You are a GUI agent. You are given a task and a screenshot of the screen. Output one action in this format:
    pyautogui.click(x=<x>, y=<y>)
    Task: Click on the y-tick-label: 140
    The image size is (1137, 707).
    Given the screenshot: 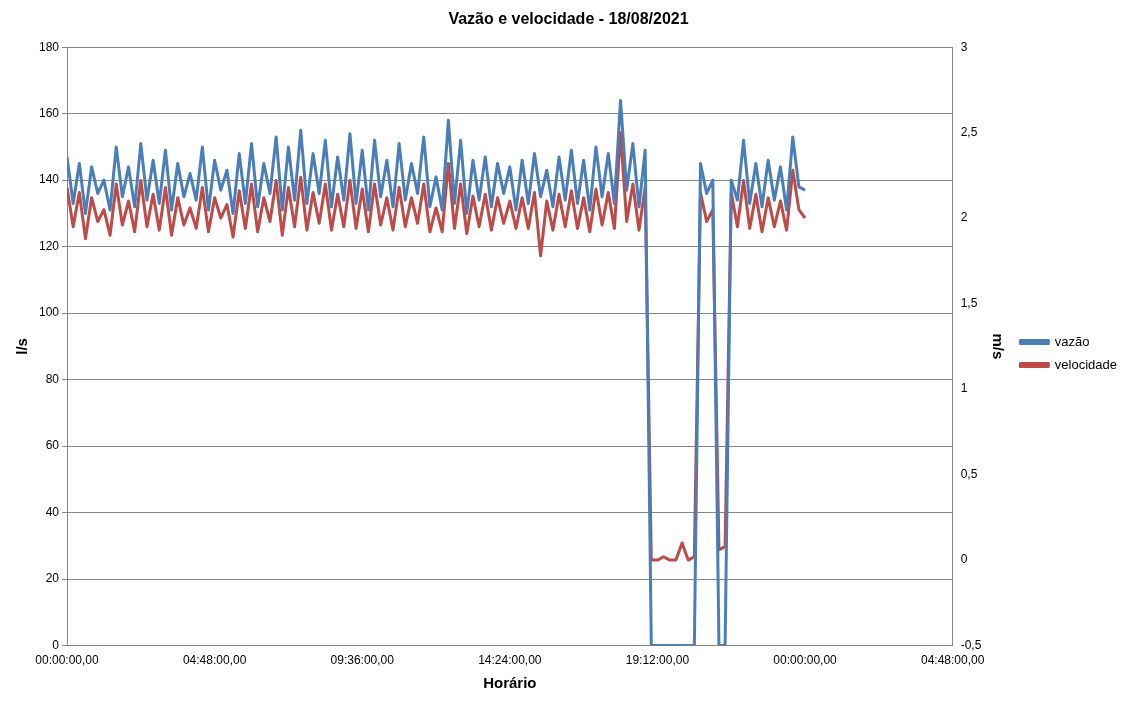 What is the action you would take?
    pyautogui.click(x=49, y=179)
    